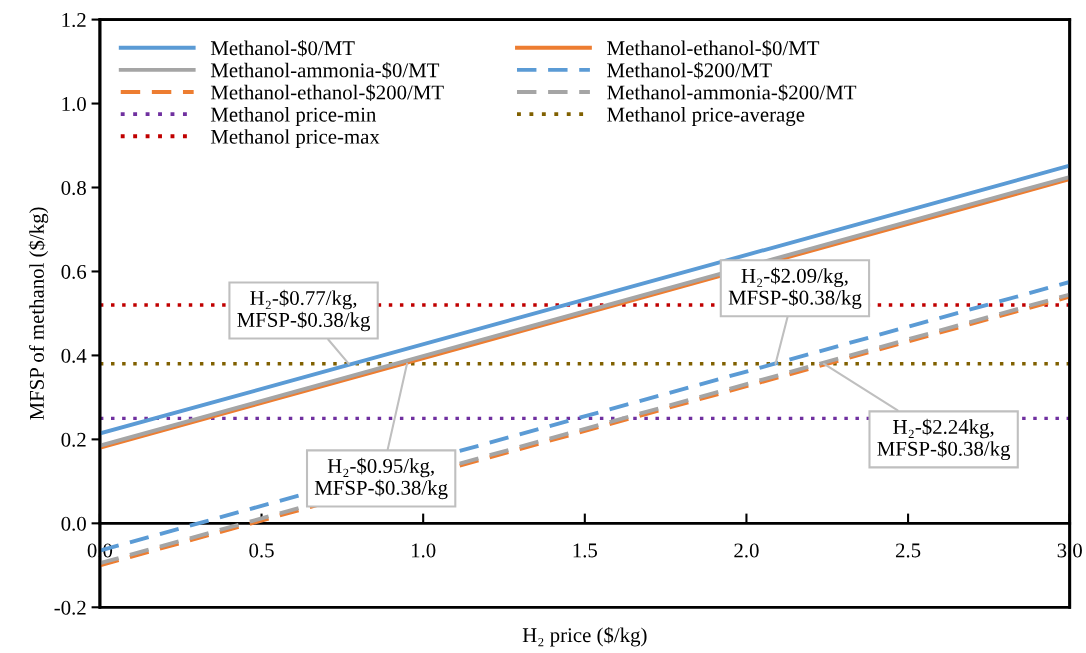 The width and height of the screenshot is (1086, 653). Describe the element at coordinates (585, 550) in the screenshot. I see `x-tick-label: 1.5` at that location.